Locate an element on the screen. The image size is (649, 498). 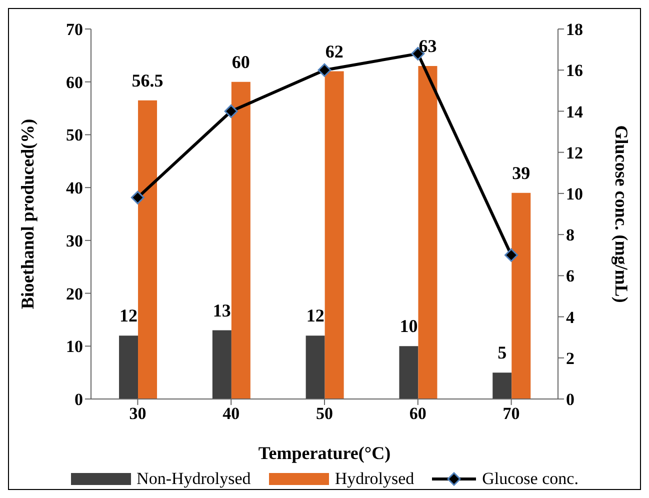
y-tick-label: 50 is located at coordinates (74, 135).